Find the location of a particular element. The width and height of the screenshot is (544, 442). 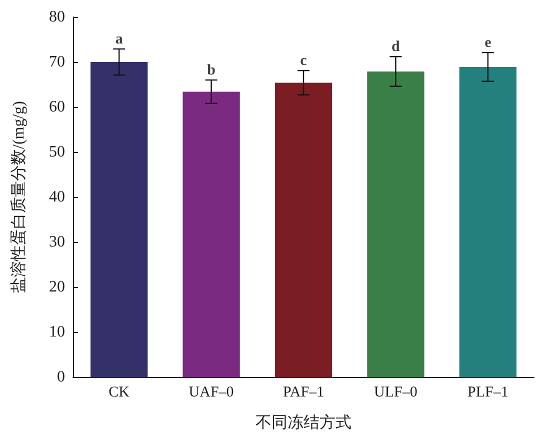

y-tick-label: 20 is located at coordinates (57, 287).